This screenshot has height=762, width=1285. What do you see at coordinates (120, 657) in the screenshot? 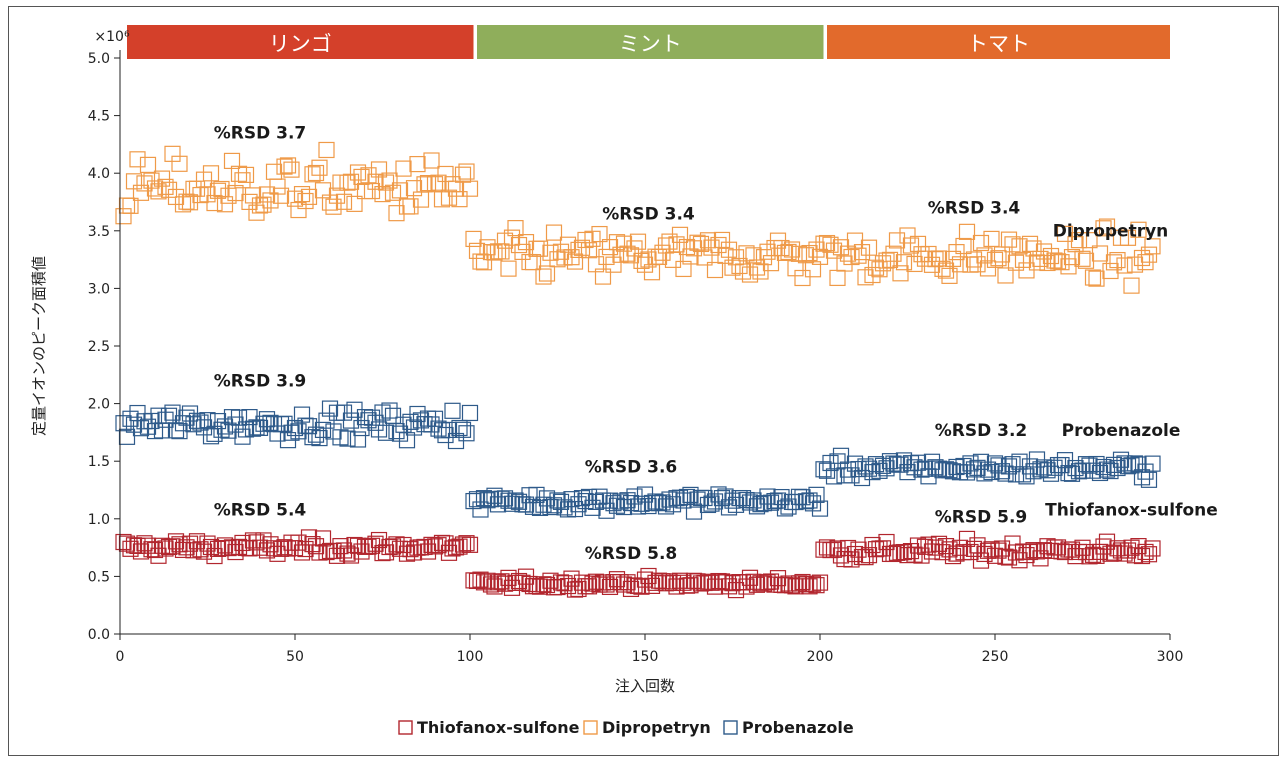
I see `x-tick-label: 0` at bounding box center [120, 657].